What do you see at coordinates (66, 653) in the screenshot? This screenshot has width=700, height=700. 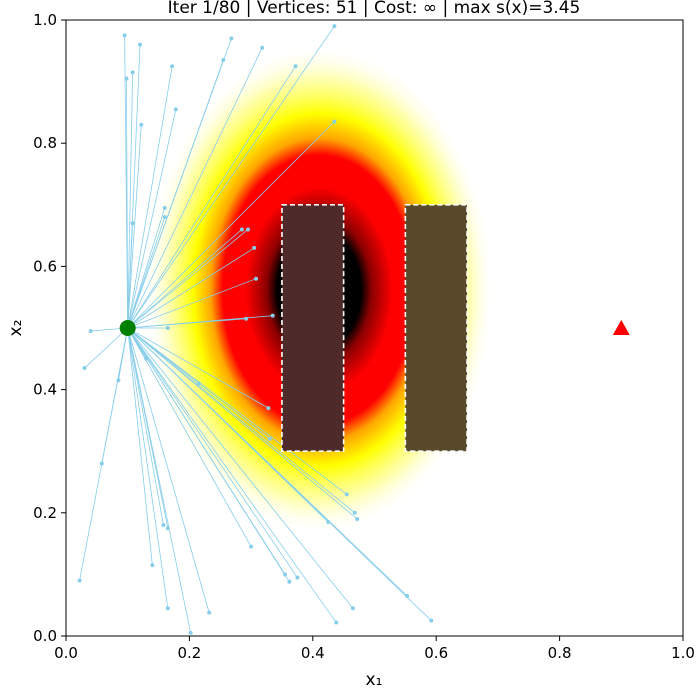 I see `x-tick-label: 0.0` at bounding box center [66, 653].